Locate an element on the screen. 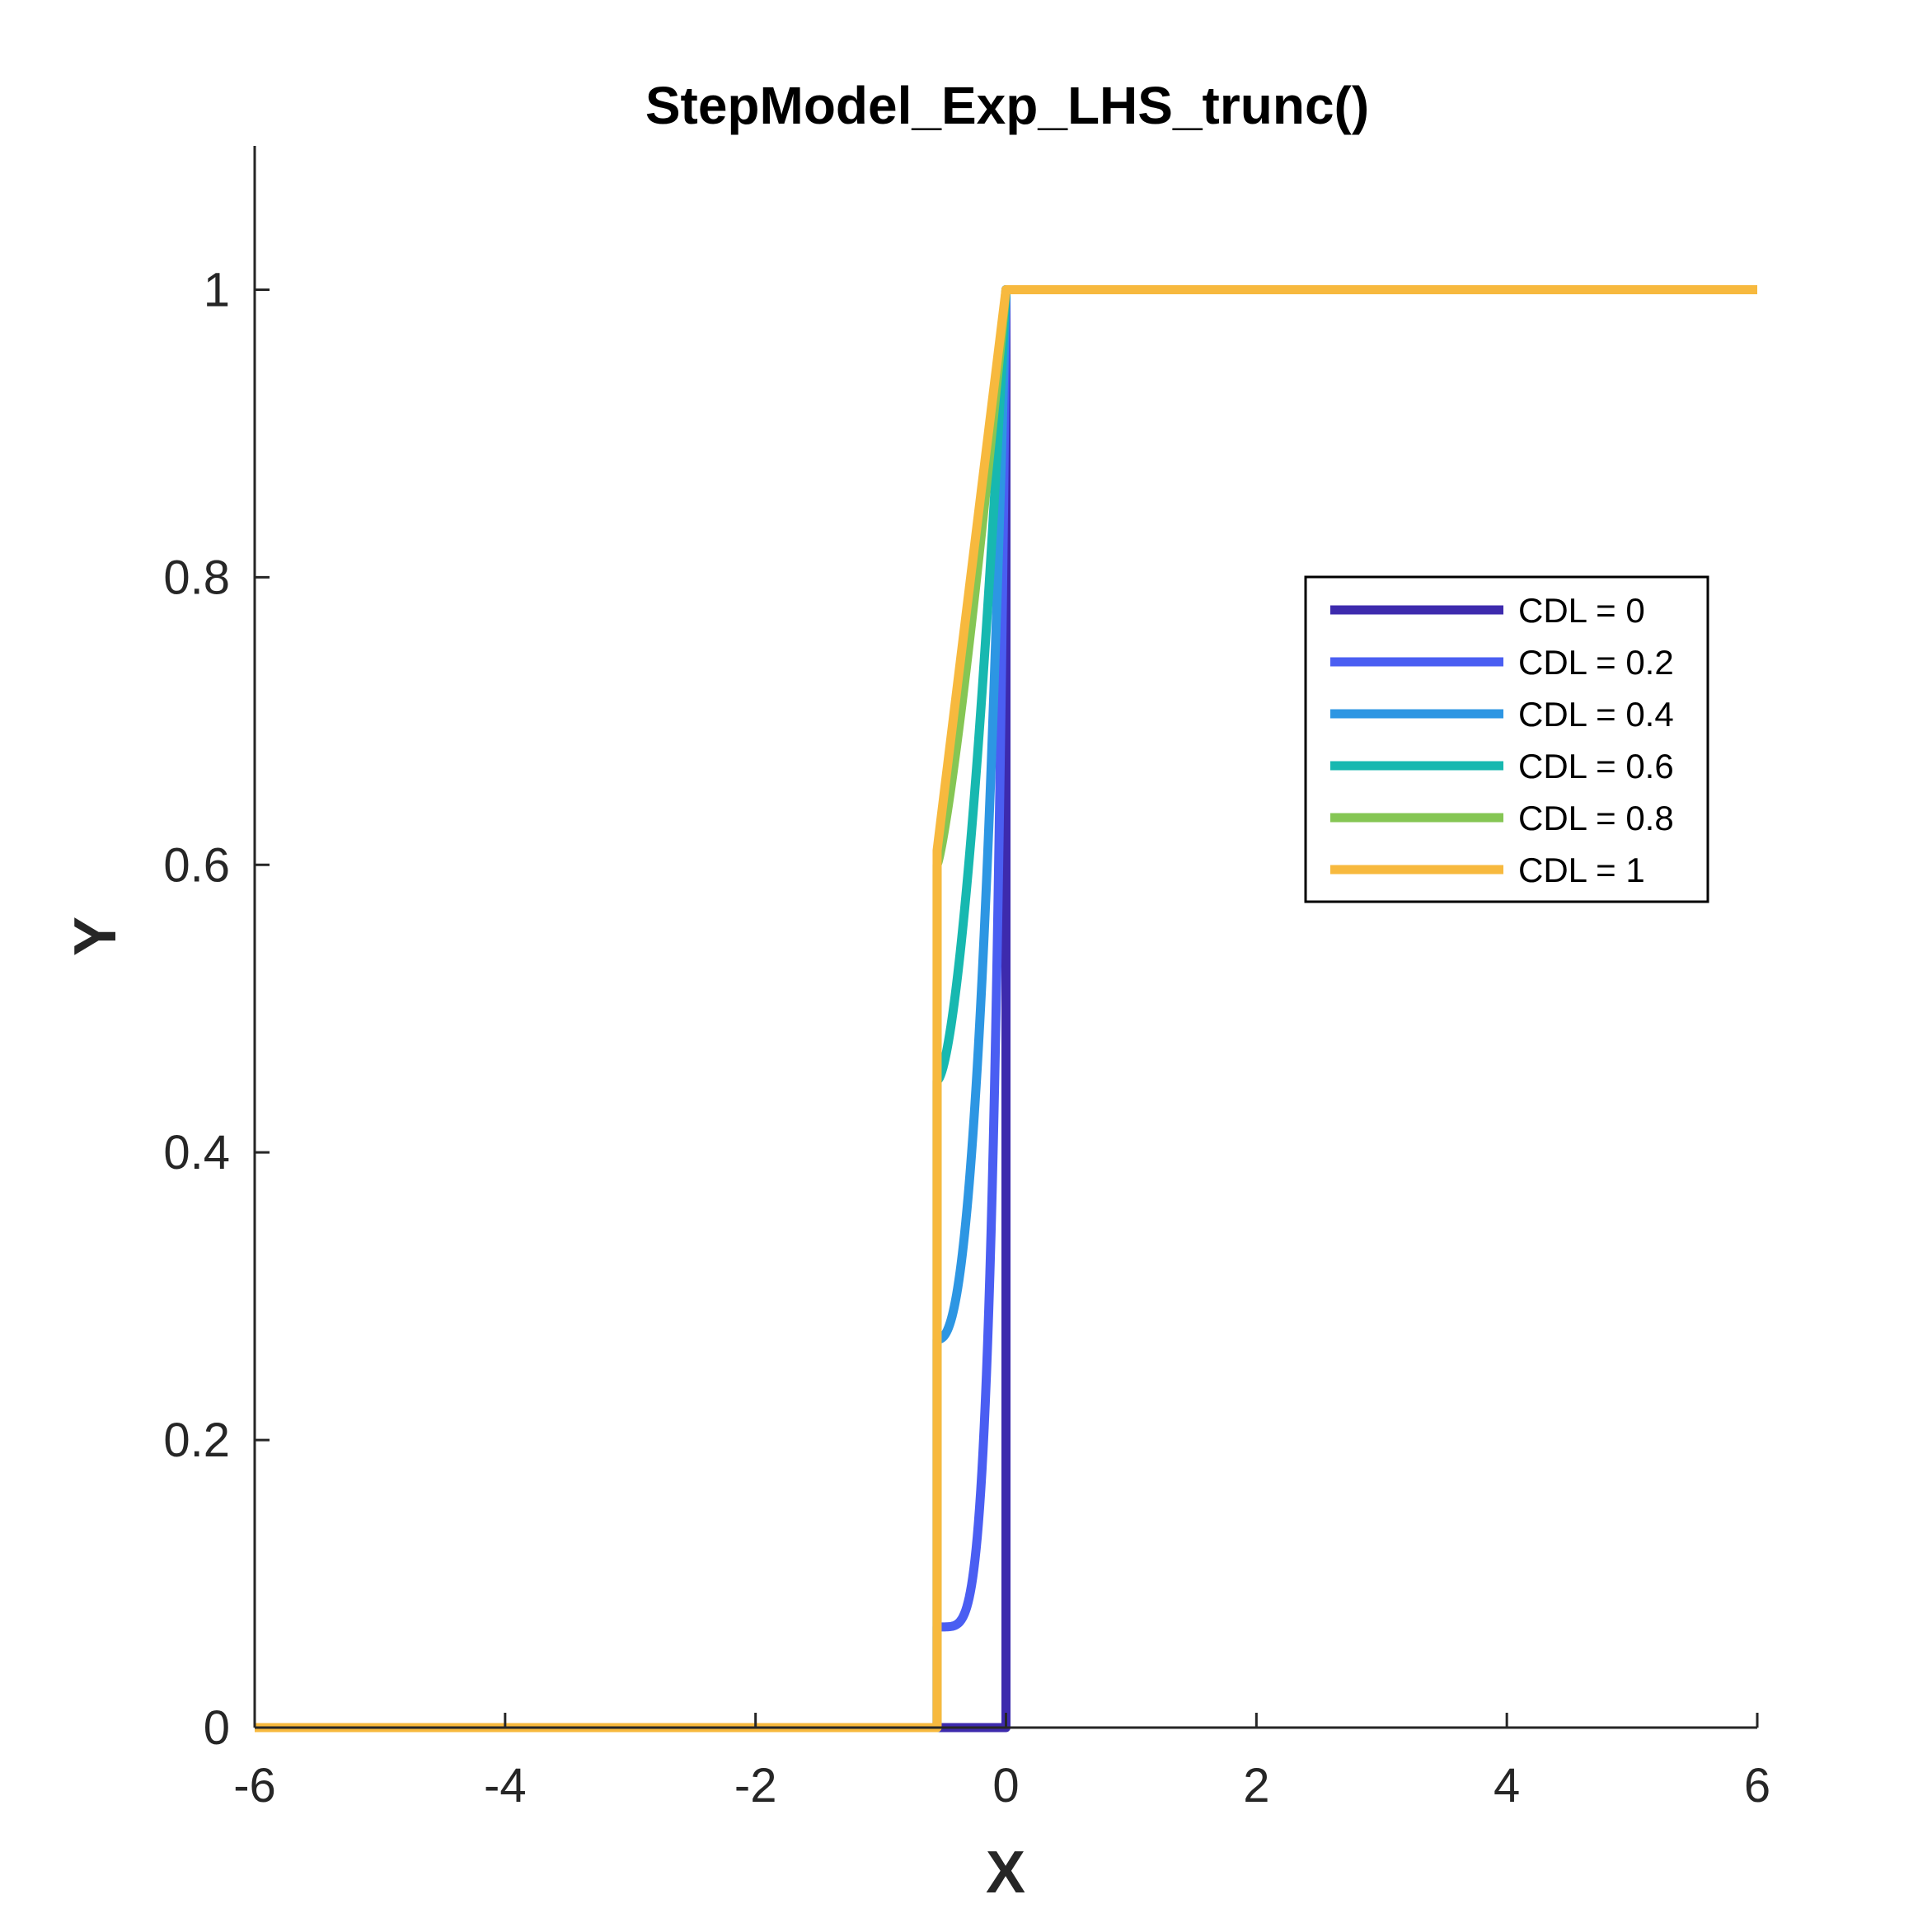 The image size is (1932, 1932). x-ticks: -6 -4 -2 0 2 4 6 is located at coordinates (1001, 1763).